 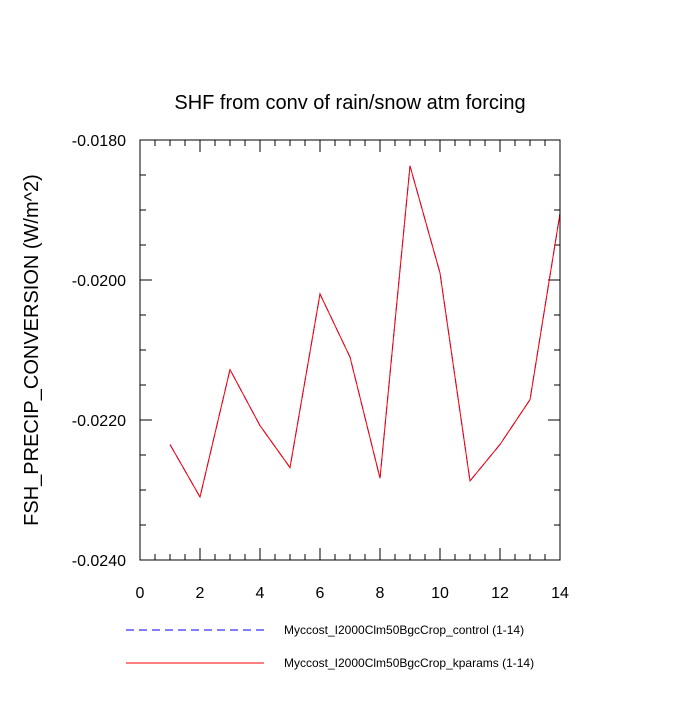 What do you see at coordinates (404, 630) in the screenshot?
I see `legend-label: Myccost_I2000Clm50BgcCrop_control (1-14)` at bounding box center [404, 630].